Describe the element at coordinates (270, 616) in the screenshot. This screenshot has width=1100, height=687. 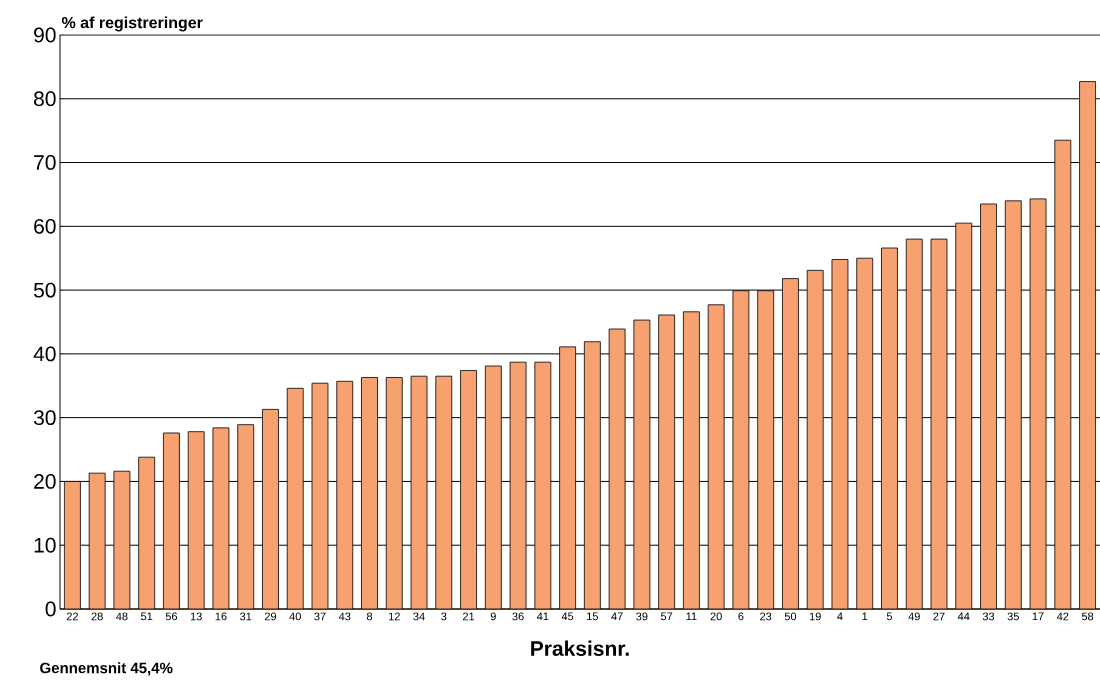
I see `x-tick-label: 29` at that location.